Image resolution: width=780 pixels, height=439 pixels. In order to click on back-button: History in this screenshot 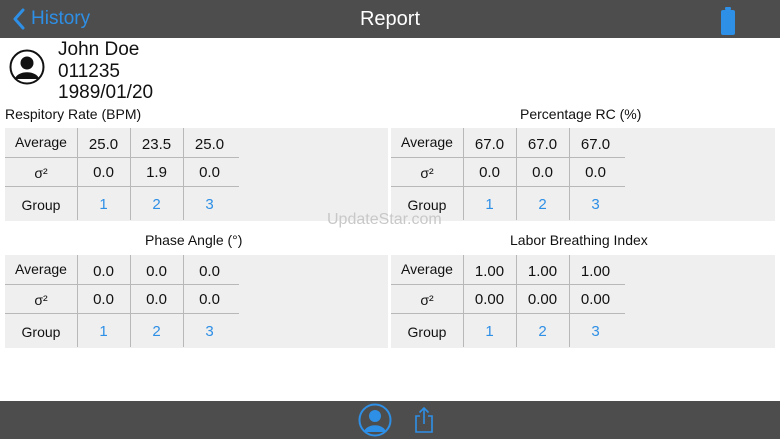, I will do `click(51, 19)`.